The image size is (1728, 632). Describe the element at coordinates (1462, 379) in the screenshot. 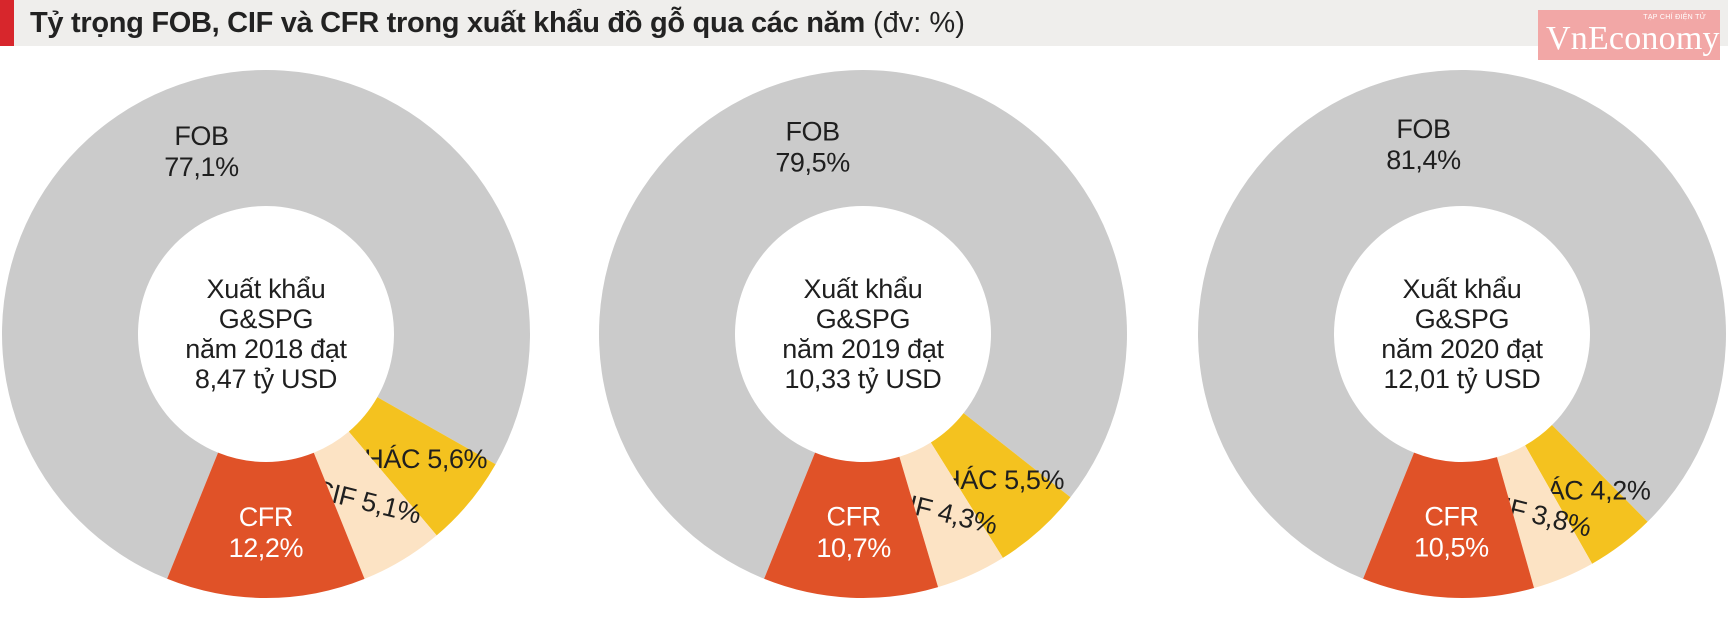

I see `center-label-line: 12,01 tỷ USD` at that location.